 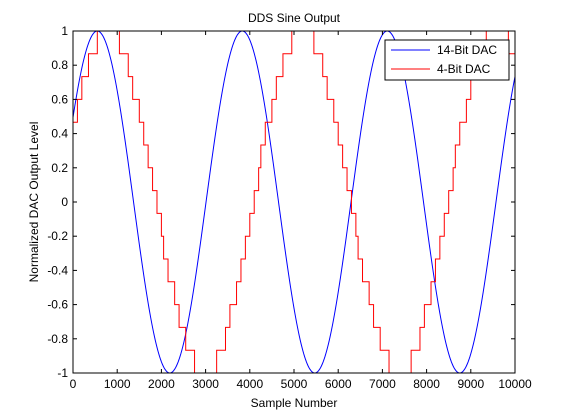 What do you see at coordinates (117, 384) in the screenshot?
I see `x-tick-label: 1000` at bounding box center [117, 384].